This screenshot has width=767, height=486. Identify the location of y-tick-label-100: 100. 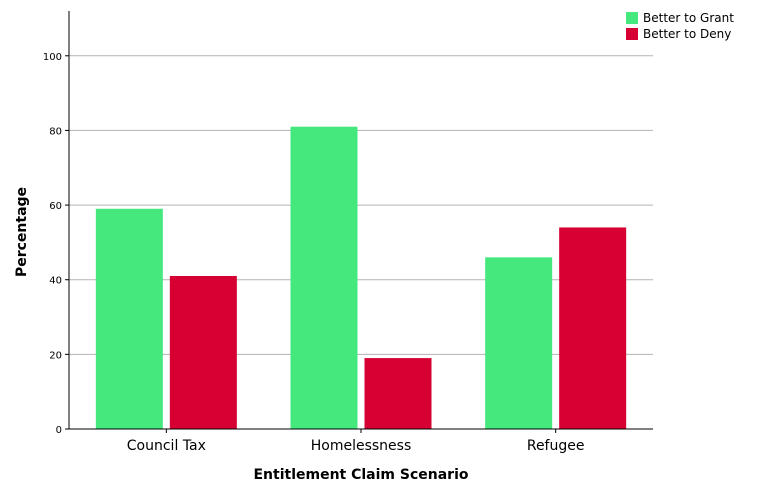
(52, 57).